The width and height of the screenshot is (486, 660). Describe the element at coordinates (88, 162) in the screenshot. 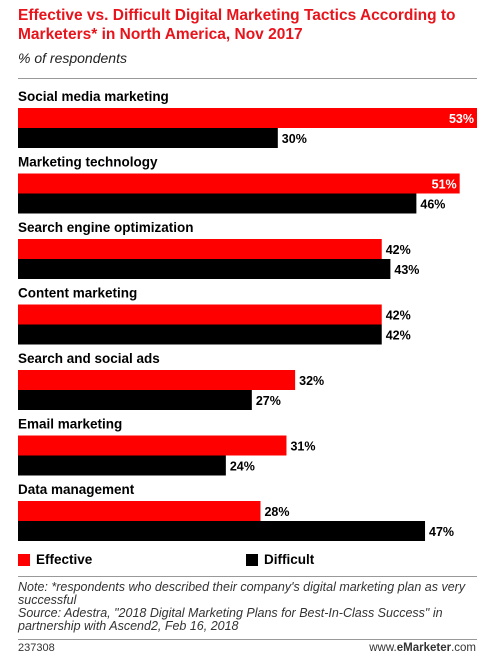

I see `category-label-marketing-technology: Marketing technology` at that location.